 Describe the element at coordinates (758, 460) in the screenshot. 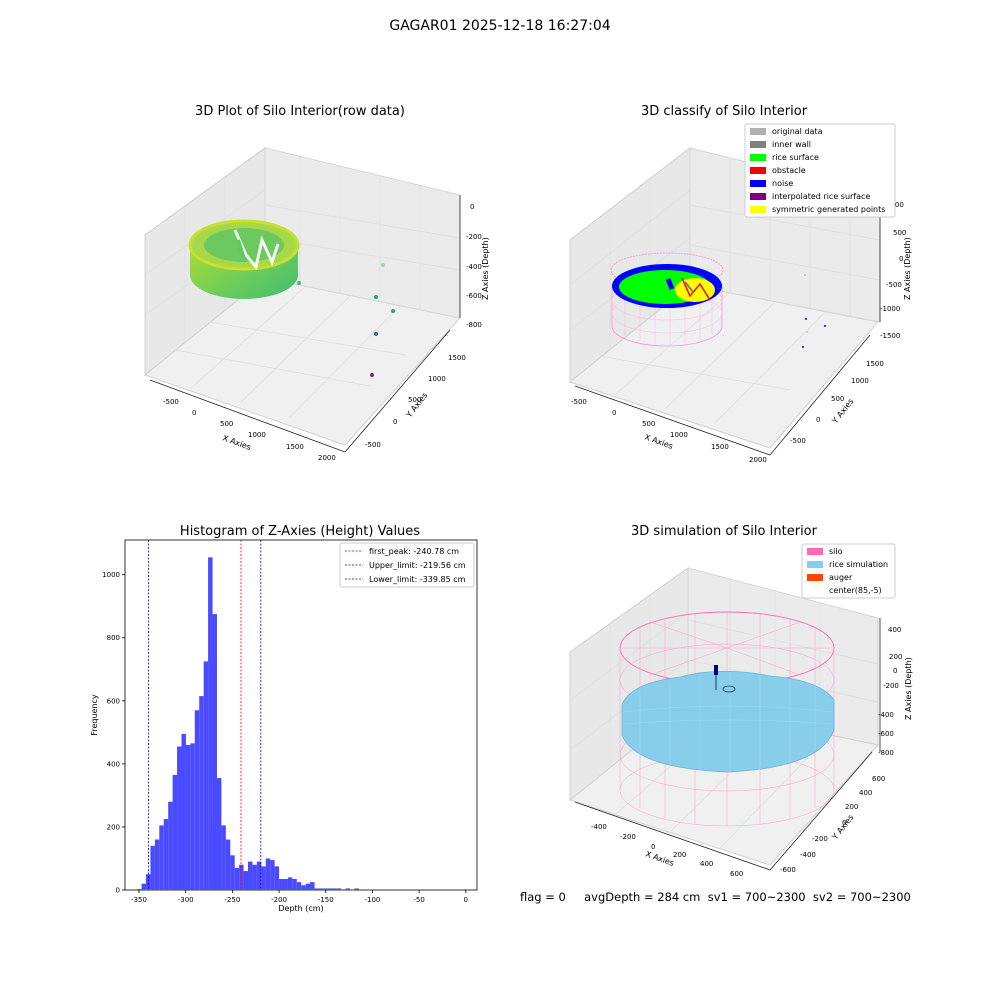

I see `p2-xtick: 2000` at that location.